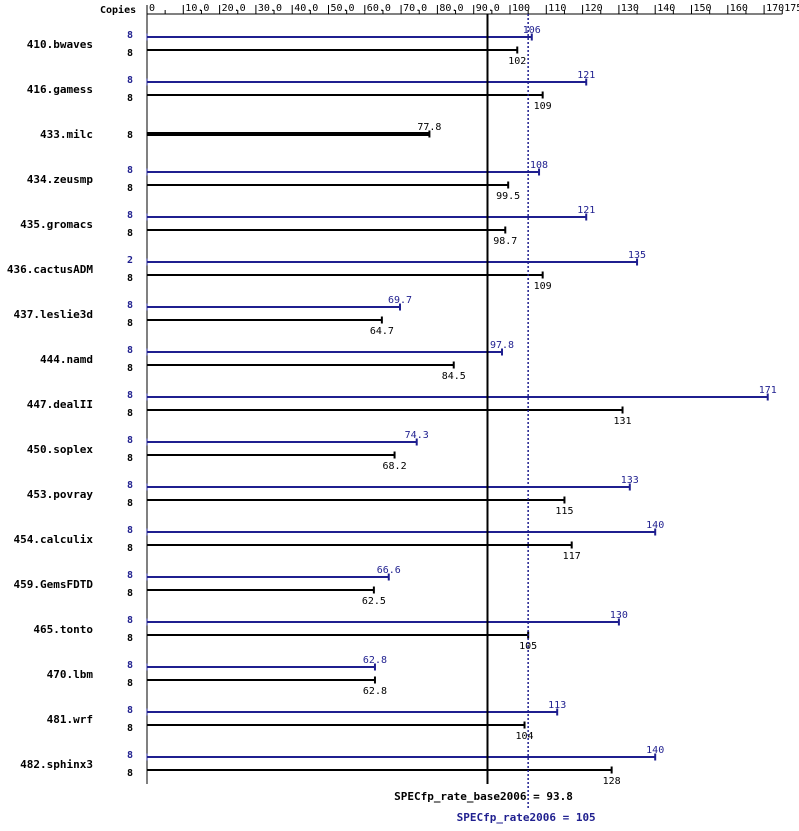  What do you see at coordinates (197, 8) in the screenshot?
I see `tick-label: 10.0` at bounding box center [197, 8].